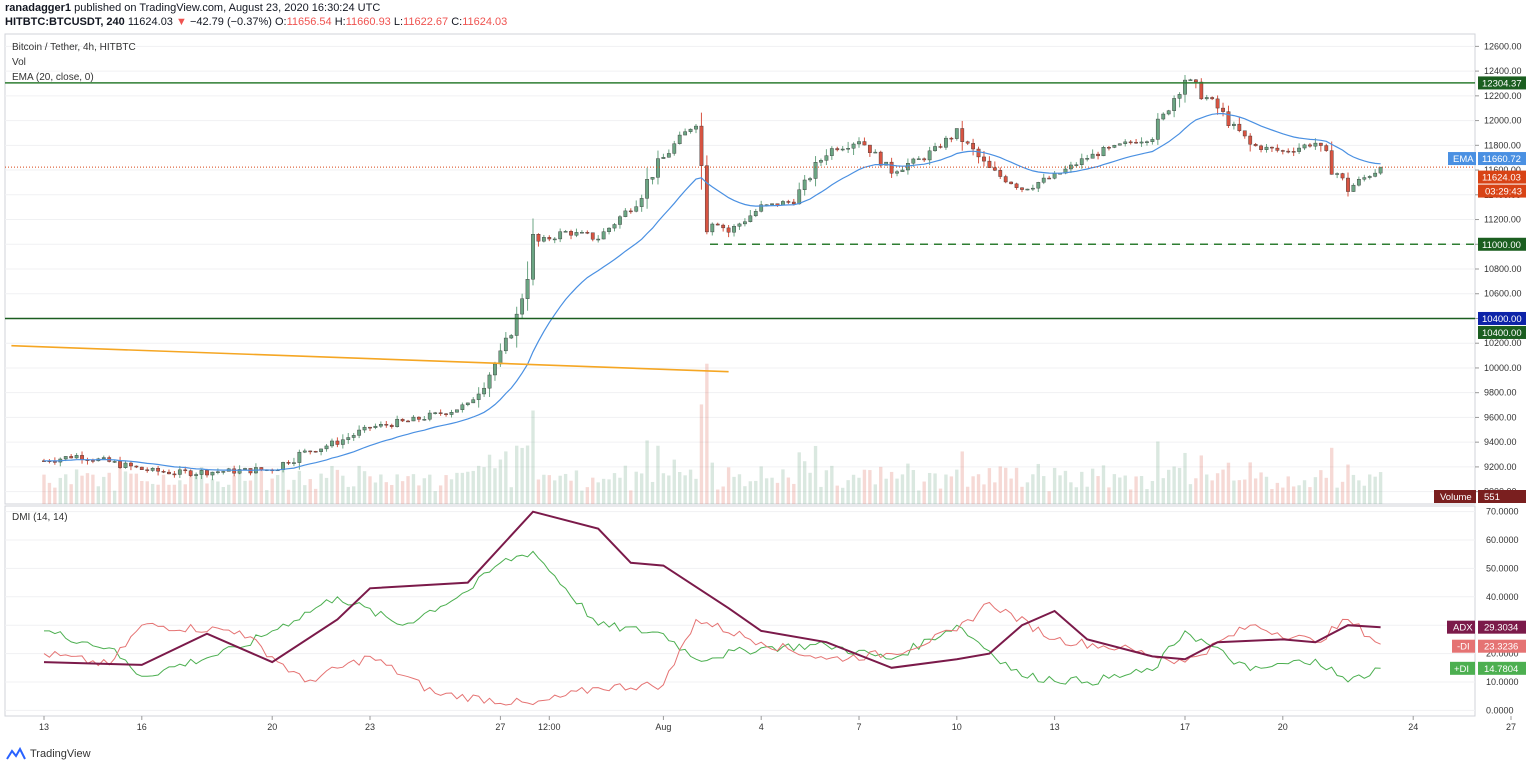 This screenshot has height=769, width=1526. What do you see at coordinates (48, 754) in the screenshot?
I see `tradingview-logo: TradingView` at bounding box center [48, 754].